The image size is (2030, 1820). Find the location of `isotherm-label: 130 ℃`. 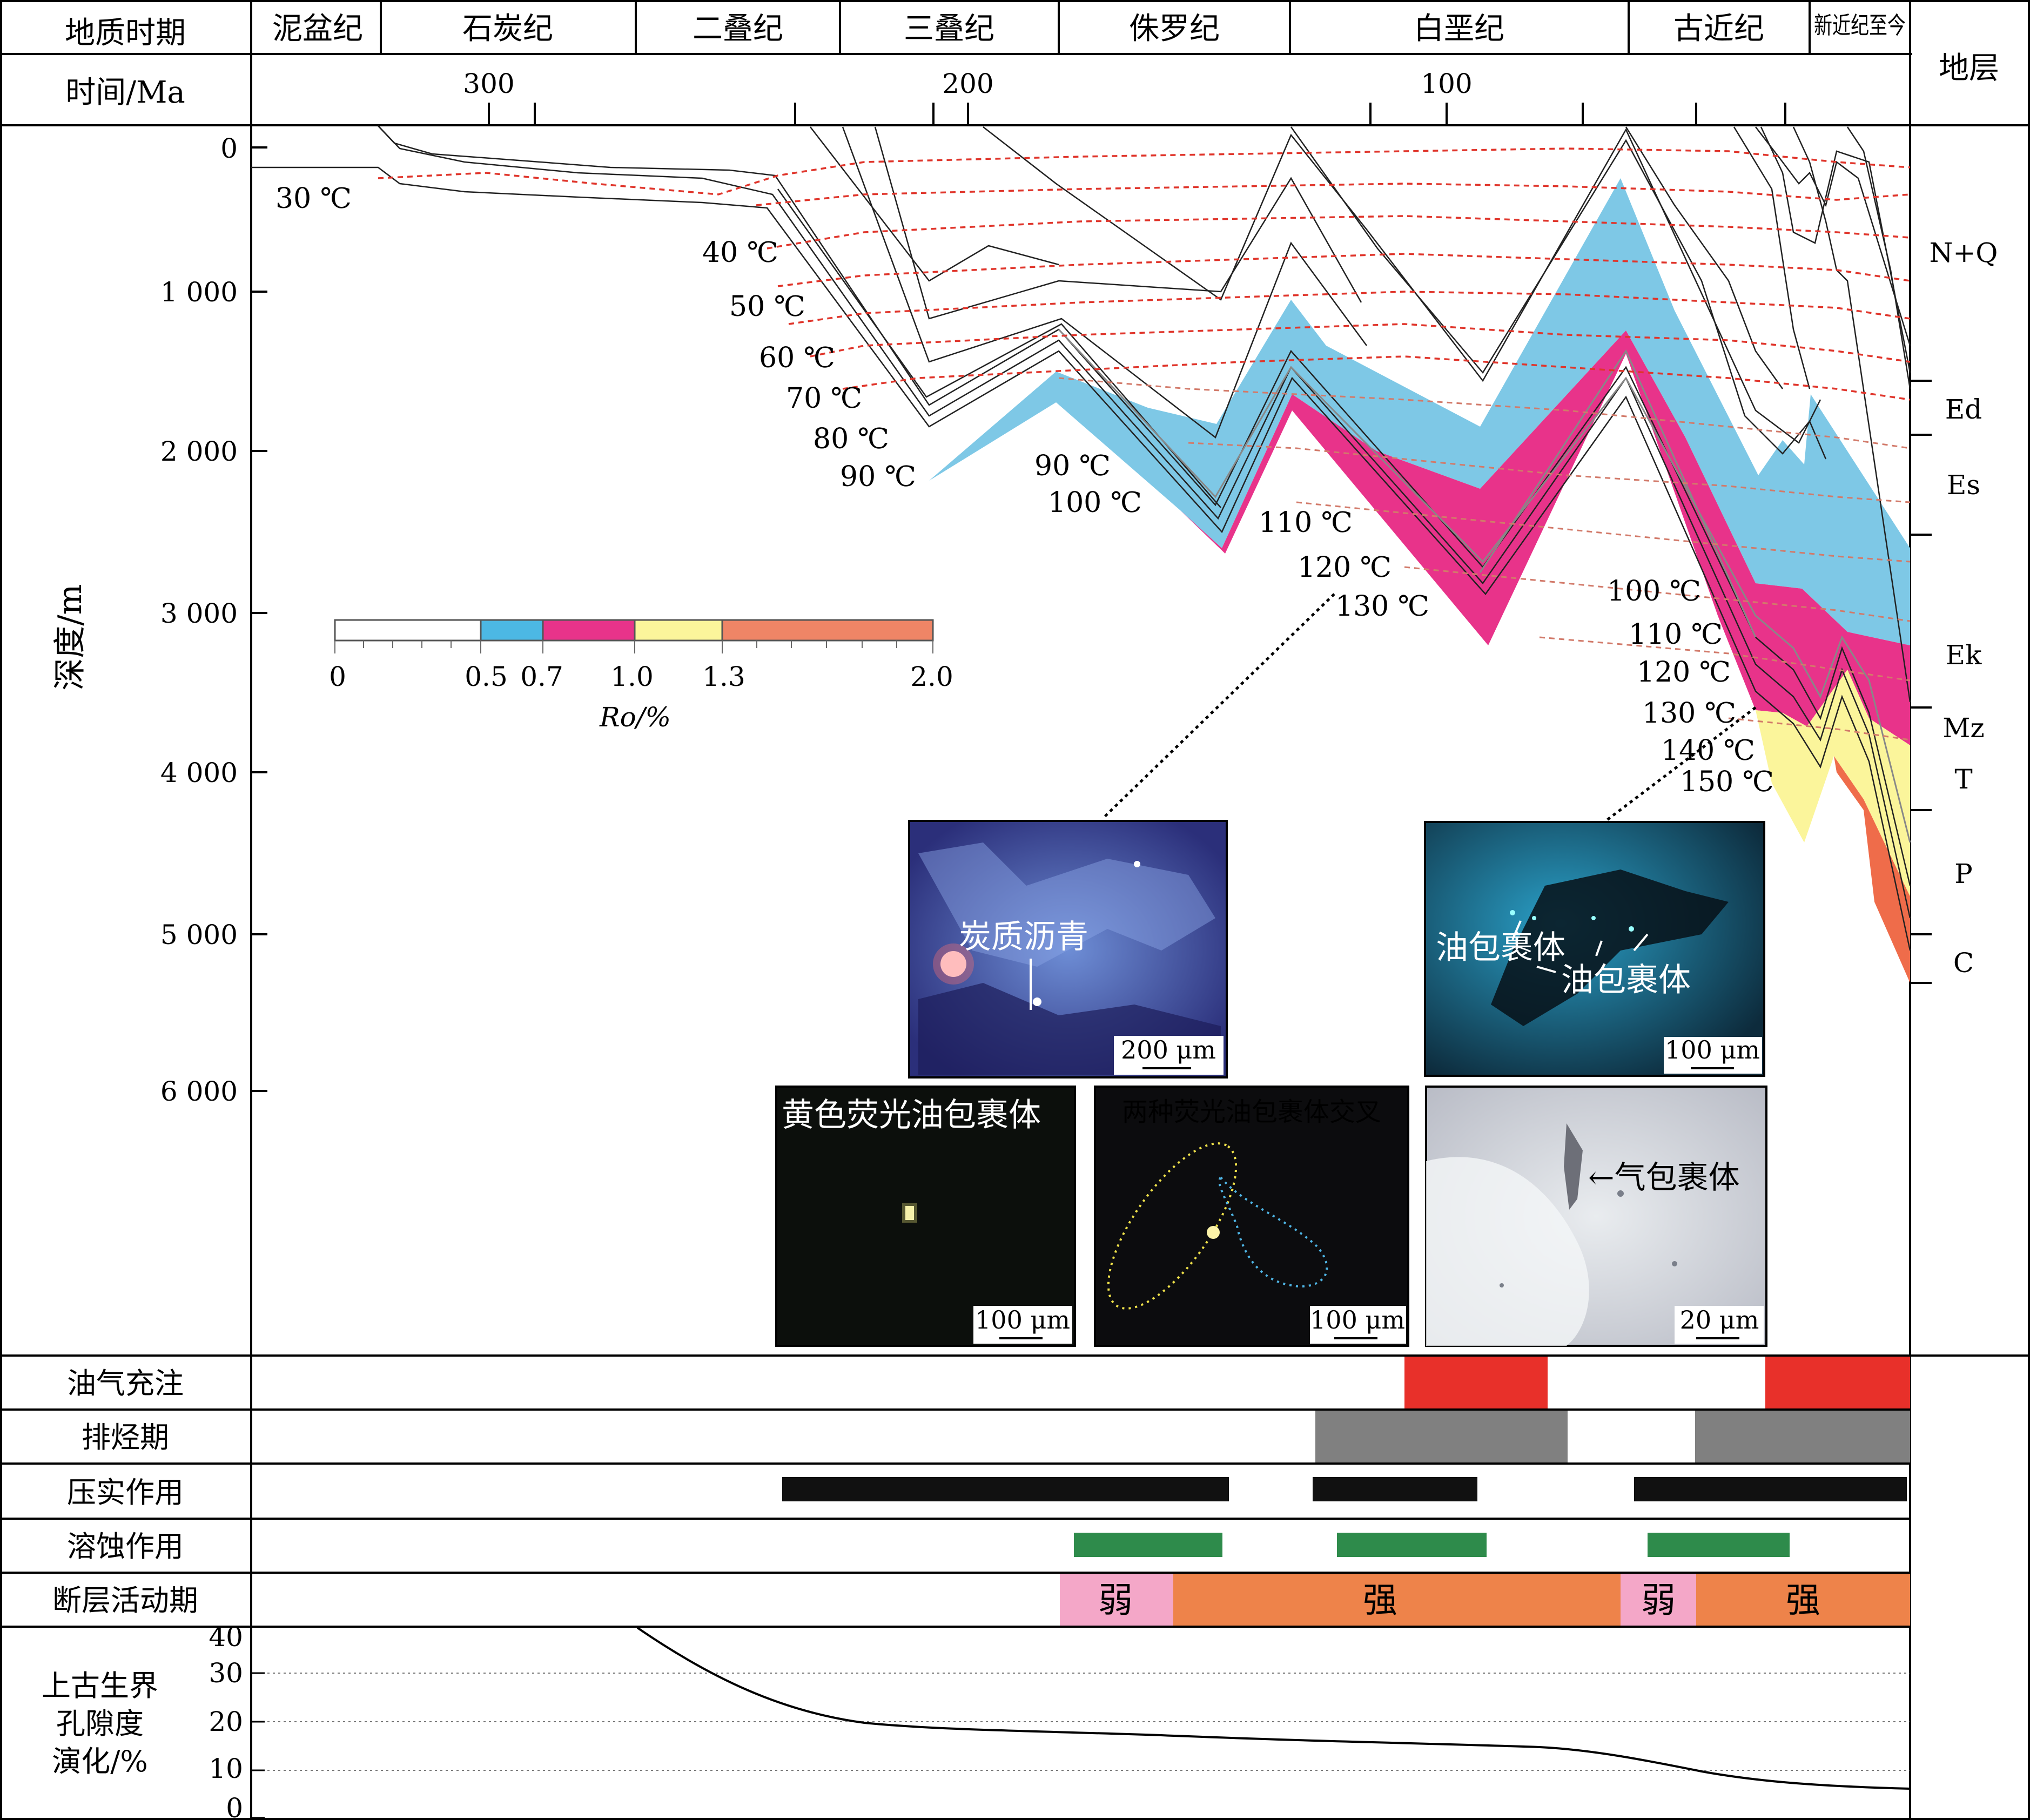

isotherm-label: 130 ℃ is located at coordinates (1382, 606).